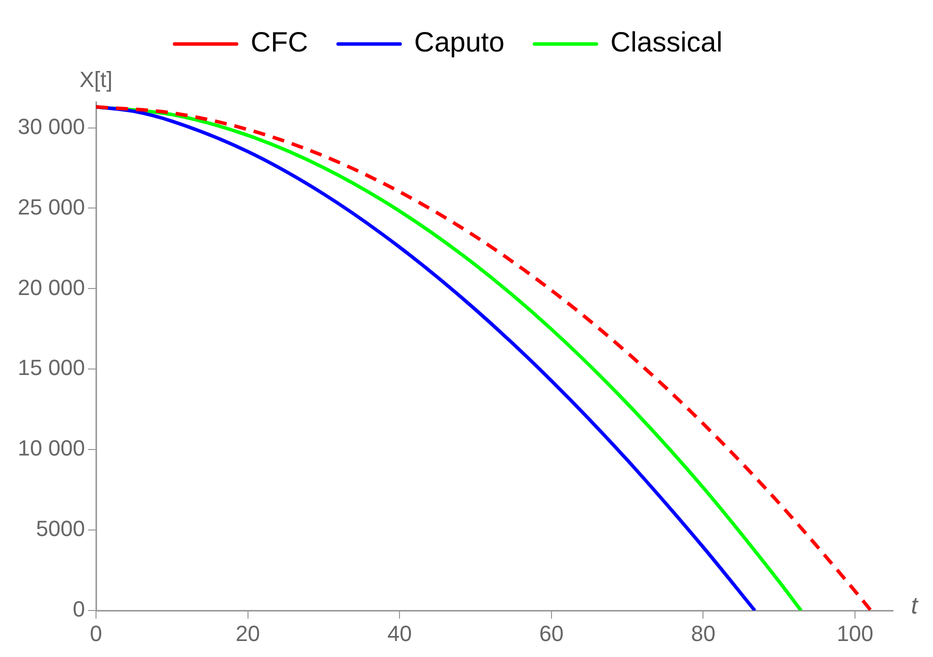 The image size is (933, 657). What do you see at coordinates (248, 633) in the screenshot?
I see `x-tick-label: 20` at bounding box center [248, 633].